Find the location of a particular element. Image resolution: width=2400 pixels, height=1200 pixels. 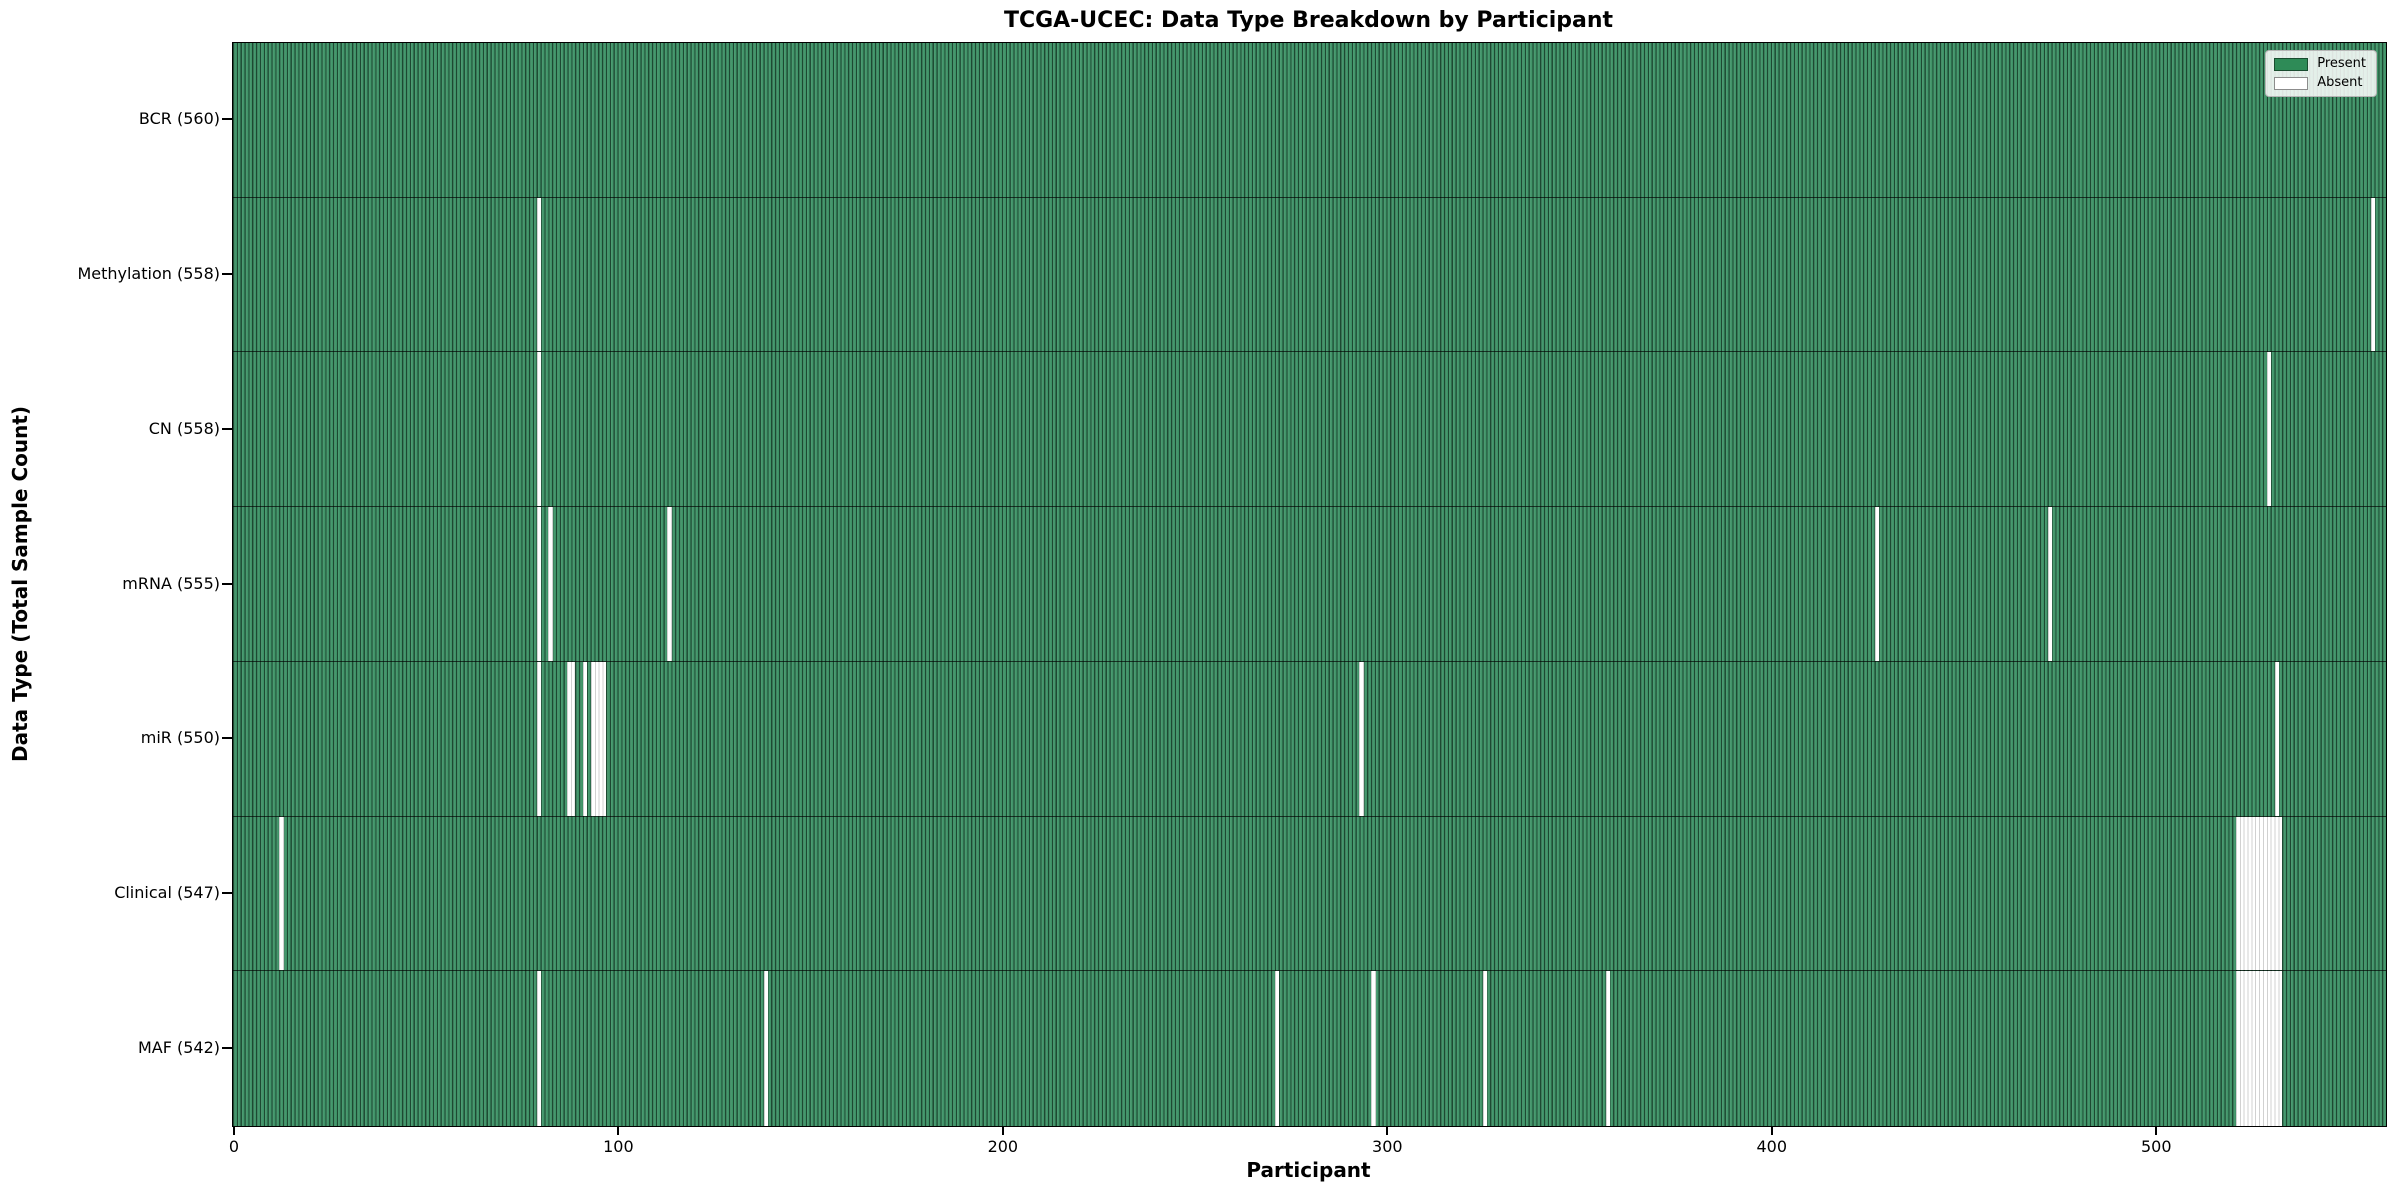

xtick-label-300: 300 is located at coordinates (1387, 1146).